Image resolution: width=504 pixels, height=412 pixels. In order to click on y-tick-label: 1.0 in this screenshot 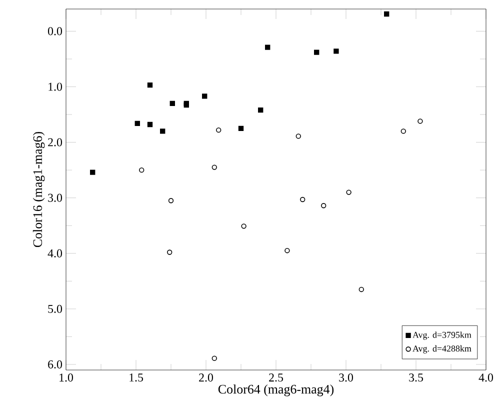, I will do `click(55, 86)`.